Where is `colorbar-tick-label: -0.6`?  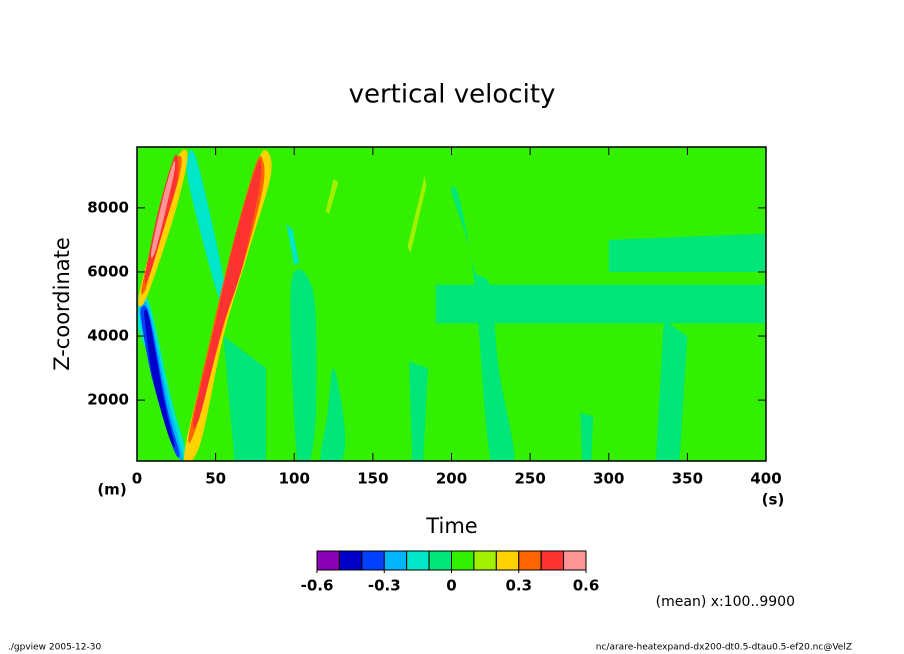
colorbar-tick-label: -0.6 is located at coordinates (317, 586).